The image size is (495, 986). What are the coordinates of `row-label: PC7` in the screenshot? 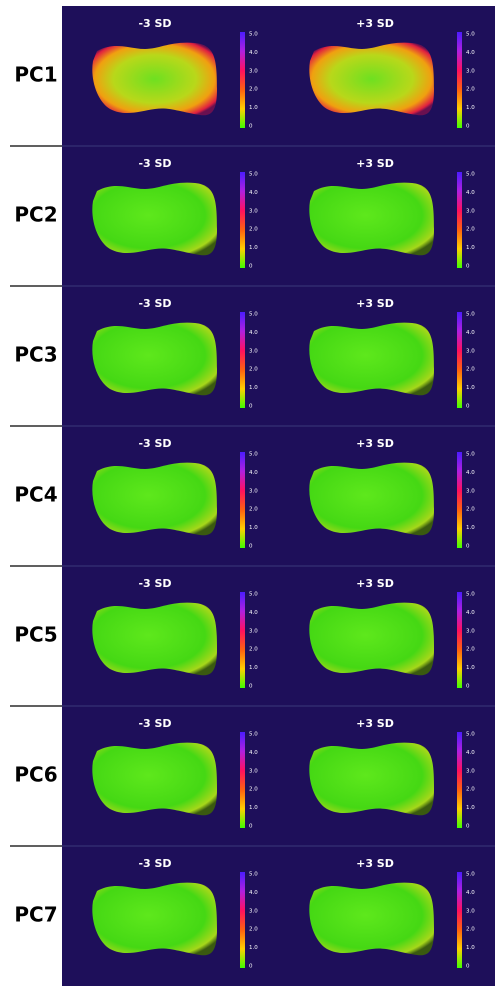 It's located at (35, 915).